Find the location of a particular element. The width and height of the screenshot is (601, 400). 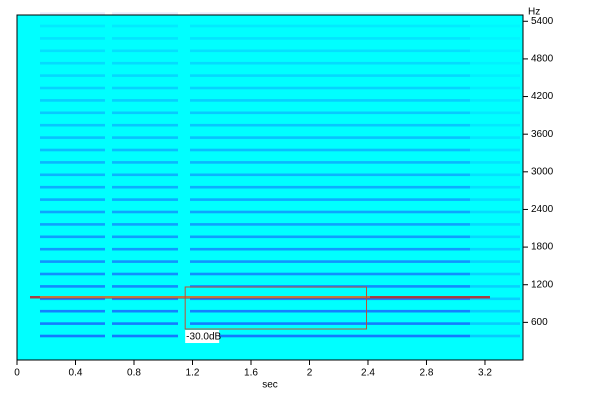

y-tick-label: 4800 is located at coordinates (542, 59).